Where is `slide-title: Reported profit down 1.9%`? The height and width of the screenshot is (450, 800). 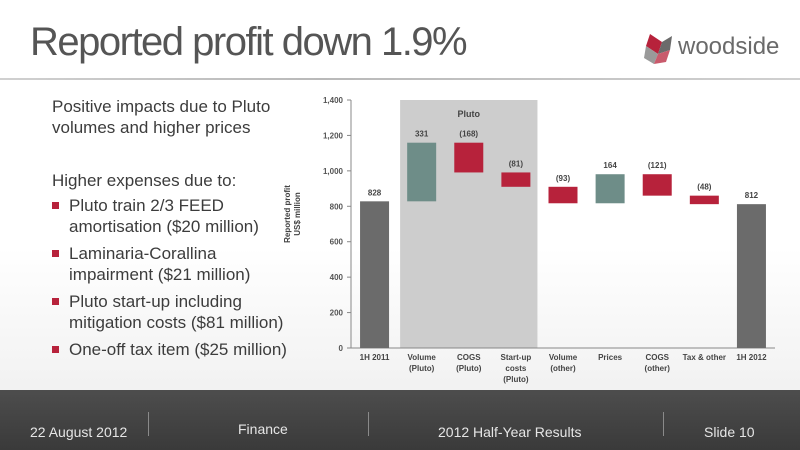
slide-title: Reported profit down 1.9% is located at coordinates (249, 42).